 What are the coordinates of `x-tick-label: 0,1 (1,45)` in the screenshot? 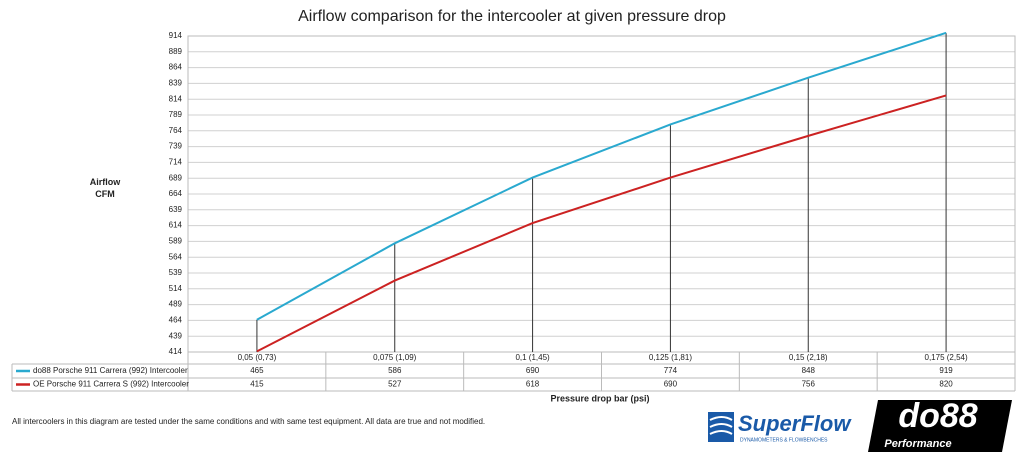 It's located at (532, 357).